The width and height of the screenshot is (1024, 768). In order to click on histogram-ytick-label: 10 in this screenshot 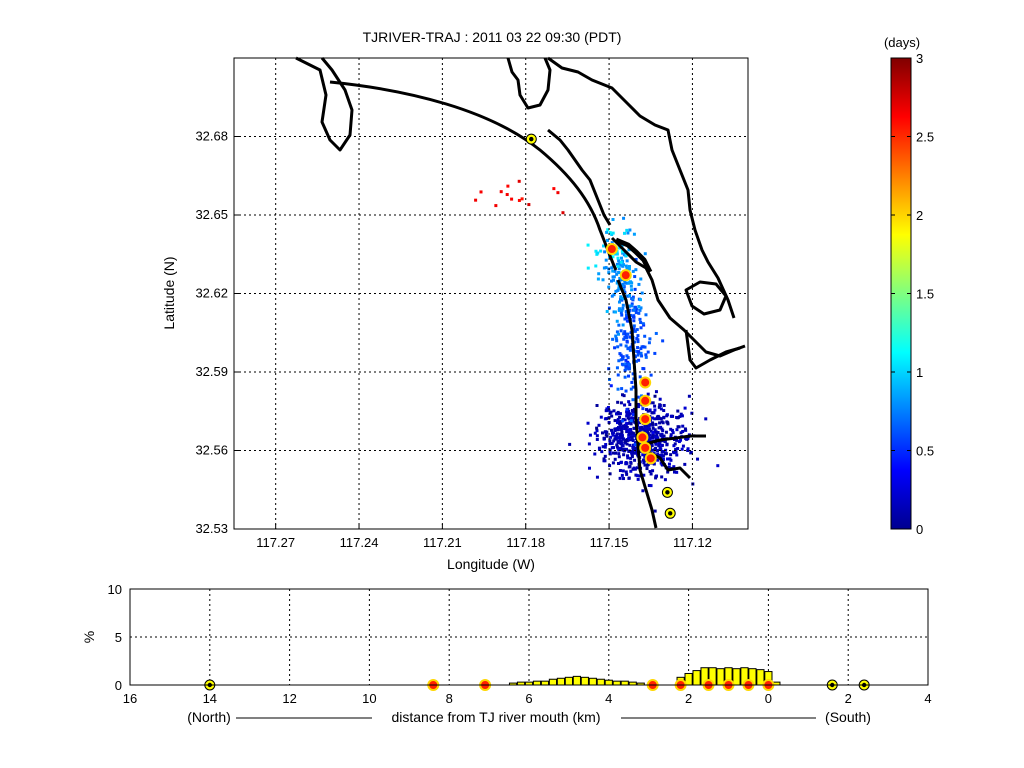, I will do `click(115, 589)`.